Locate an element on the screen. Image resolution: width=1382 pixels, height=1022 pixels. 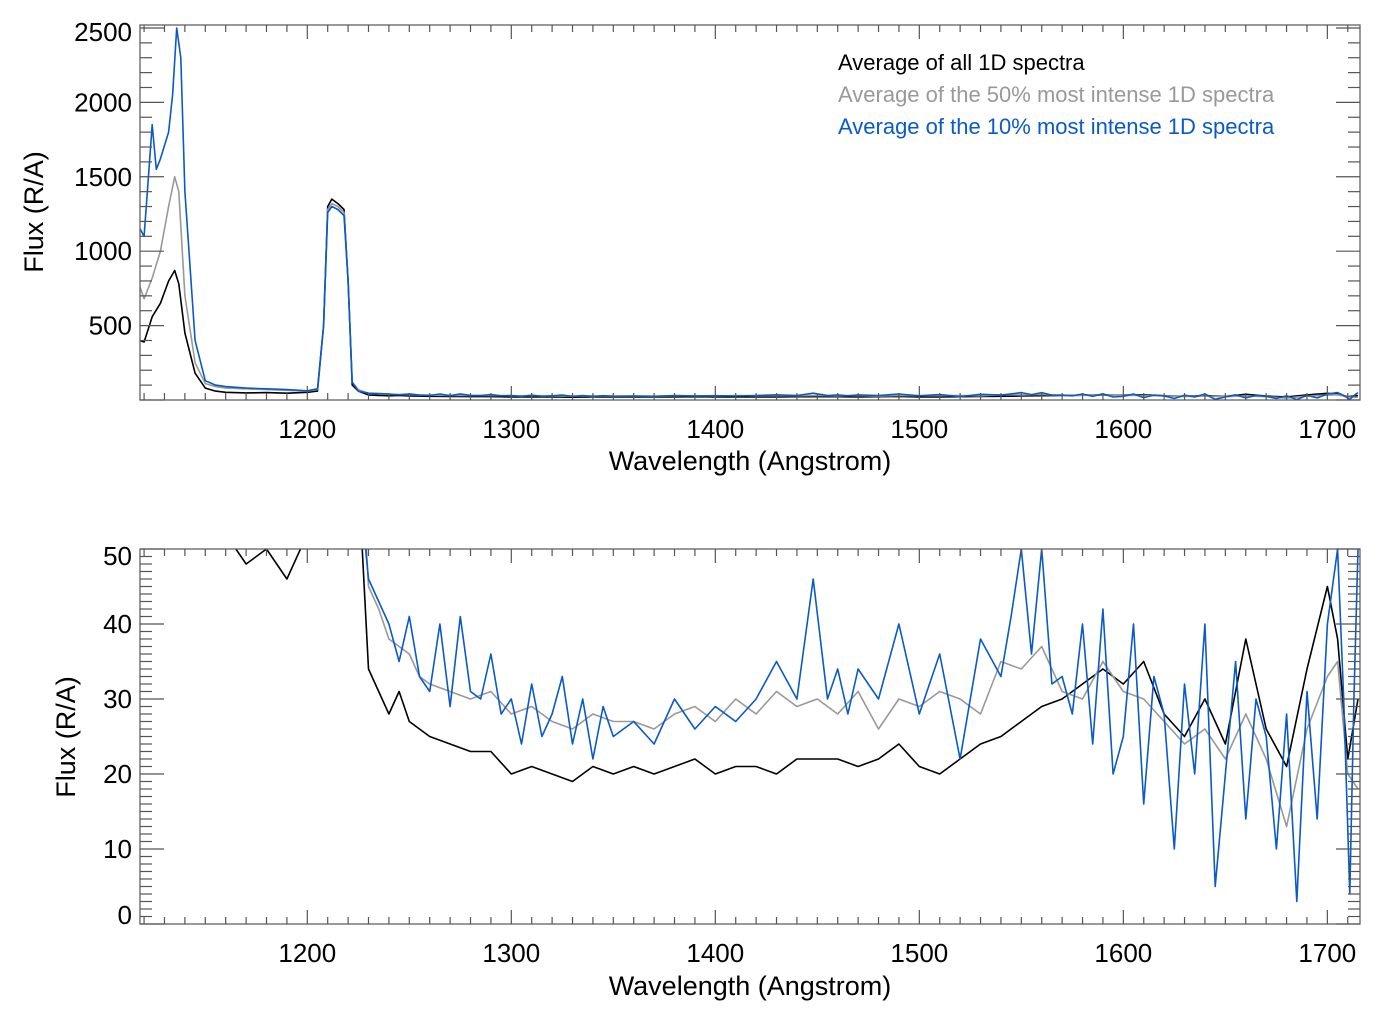
y-tick-label: 0 is located at coordinates (125, 915).